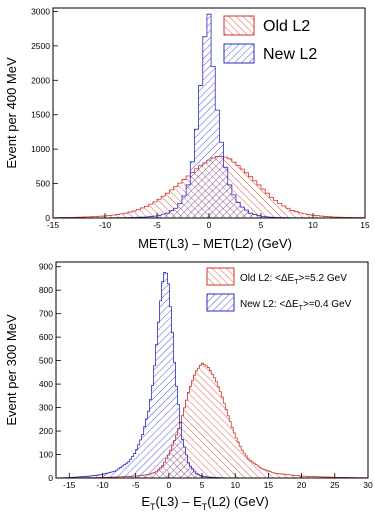  Describe the element at coordinates (267, 278) in the screenshot. I see `bottom-legend-old-pre: Old L2: <ΔE` at that location.